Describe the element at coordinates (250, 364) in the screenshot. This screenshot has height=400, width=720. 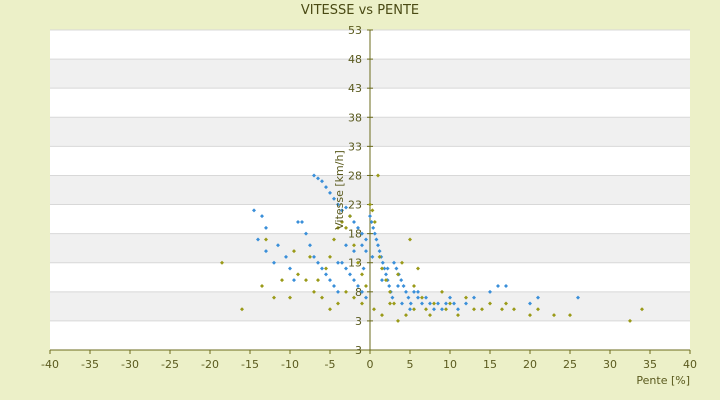
I see `x-tick-label: -15` at that location.